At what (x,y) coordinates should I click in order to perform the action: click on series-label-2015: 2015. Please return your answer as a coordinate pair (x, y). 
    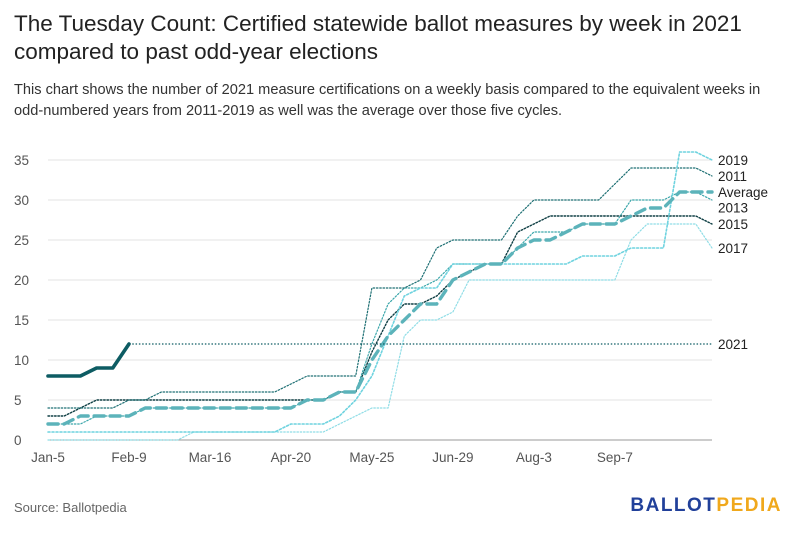
    Looking at the image, I should click on (733, 224).